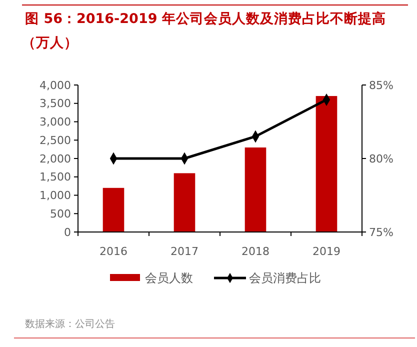 The width and height of the screenshot is (417, 347). What do you see at coordinates (326, 251) in the screenshot?
I see `x-tick-label: 2019` at bounding box center [326, 251].